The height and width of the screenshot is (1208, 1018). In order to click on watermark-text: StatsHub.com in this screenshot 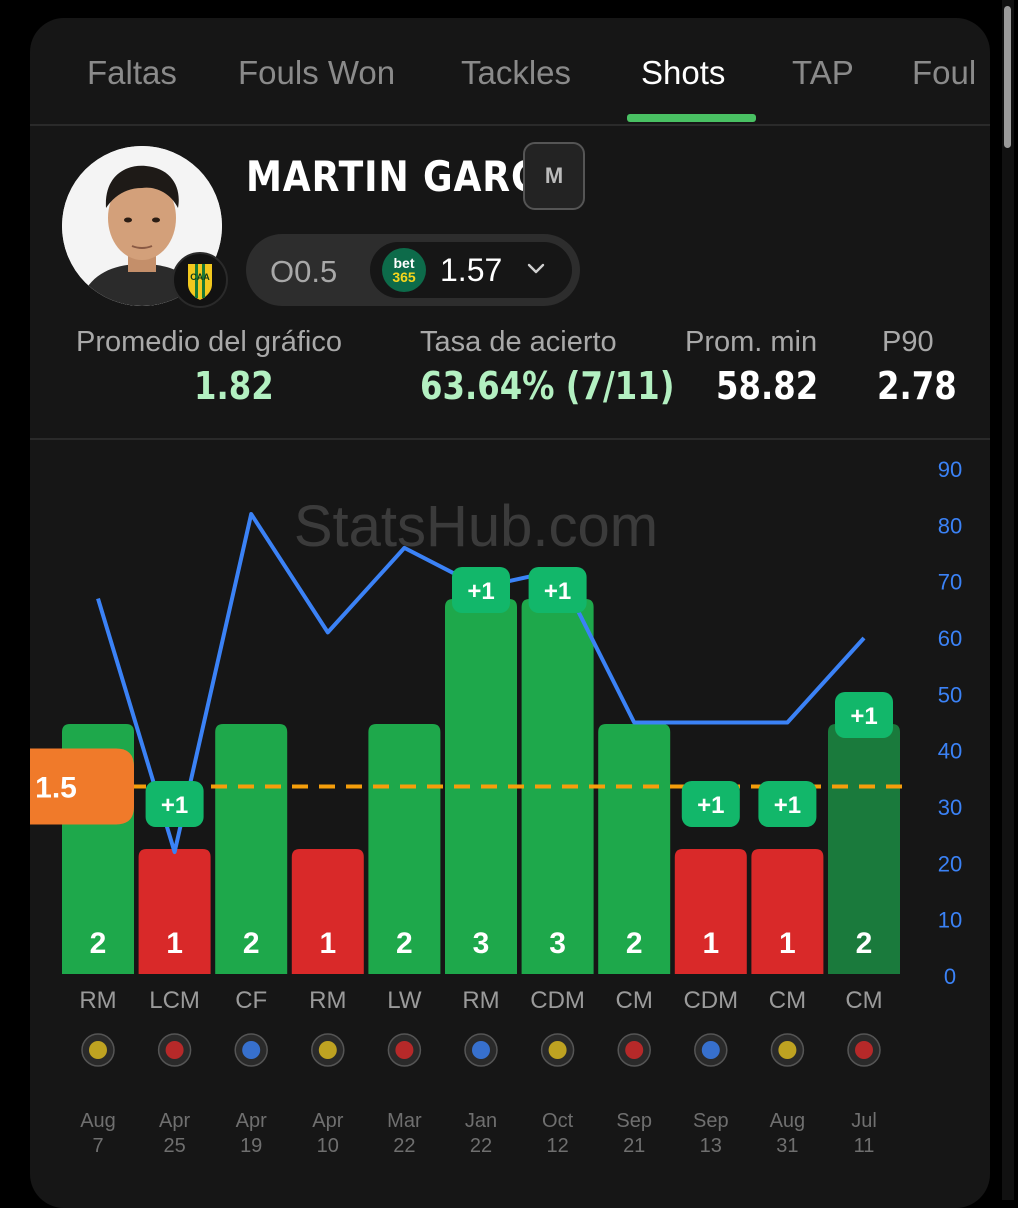, I will do `click(476, 526)`.